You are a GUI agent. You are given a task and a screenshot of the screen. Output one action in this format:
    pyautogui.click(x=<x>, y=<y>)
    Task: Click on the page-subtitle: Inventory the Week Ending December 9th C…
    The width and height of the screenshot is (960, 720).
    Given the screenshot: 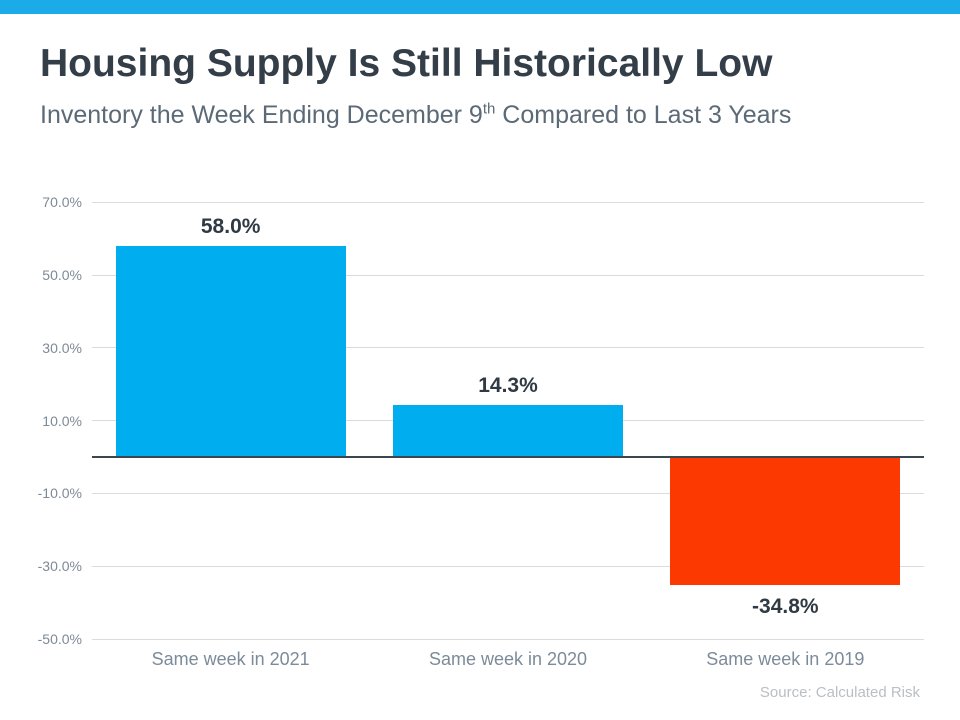 What is the action you would take?
    pyautogui.click(x=415, y=115)
    